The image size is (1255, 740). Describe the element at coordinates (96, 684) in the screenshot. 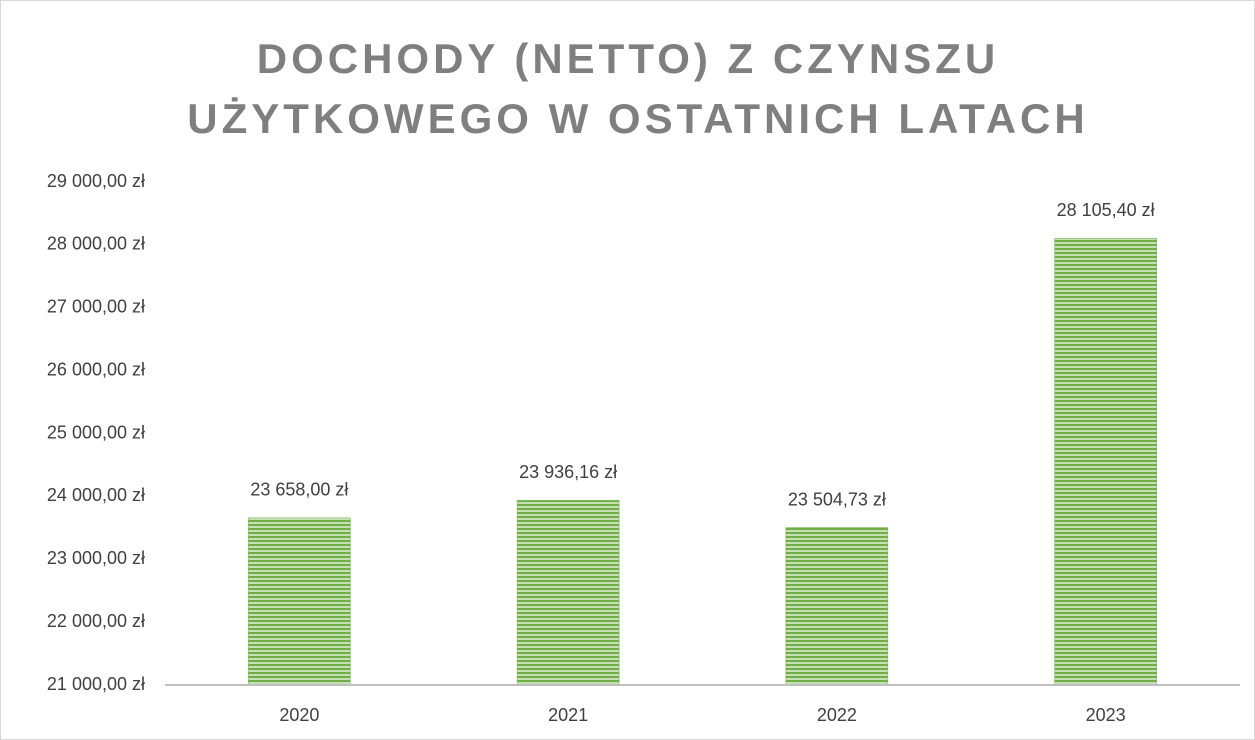

I see `y-tick-label: 21 000,00 zł` at that location.